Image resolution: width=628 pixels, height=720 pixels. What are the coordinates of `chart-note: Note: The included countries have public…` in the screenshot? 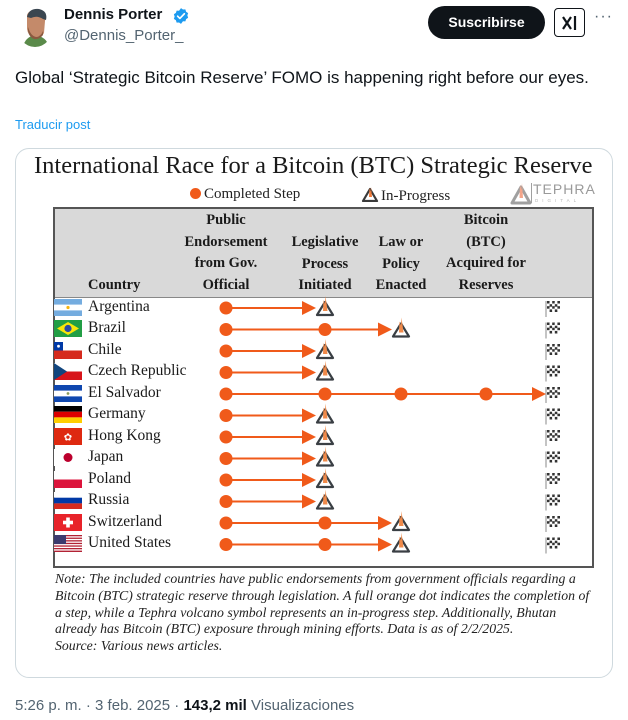 It's located at (325, 613).